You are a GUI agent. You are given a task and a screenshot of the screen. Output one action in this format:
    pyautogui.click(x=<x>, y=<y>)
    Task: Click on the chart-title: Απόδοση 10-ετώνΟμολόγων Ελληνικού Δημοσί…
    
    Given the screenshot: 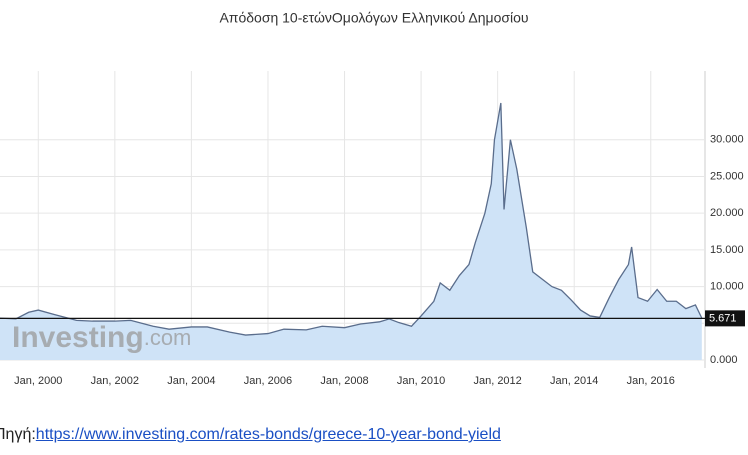 What is the action you would take?
    pyautogui.click(x=373, y=18)
    